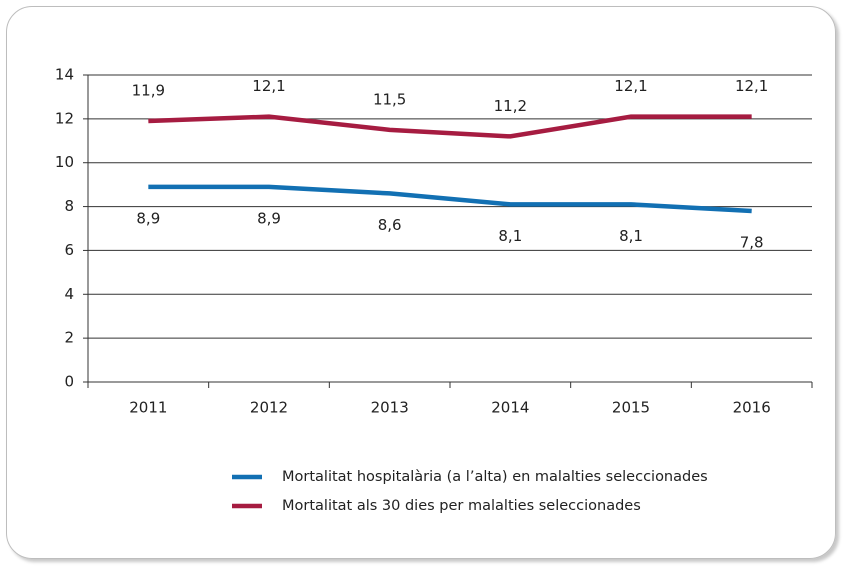 The width and height of the screenshot is (846, 569). What do you see at coordinates (69, 294) in the screenshot?
I see `y-tick-label: 4` at bounding box center [69, 294].